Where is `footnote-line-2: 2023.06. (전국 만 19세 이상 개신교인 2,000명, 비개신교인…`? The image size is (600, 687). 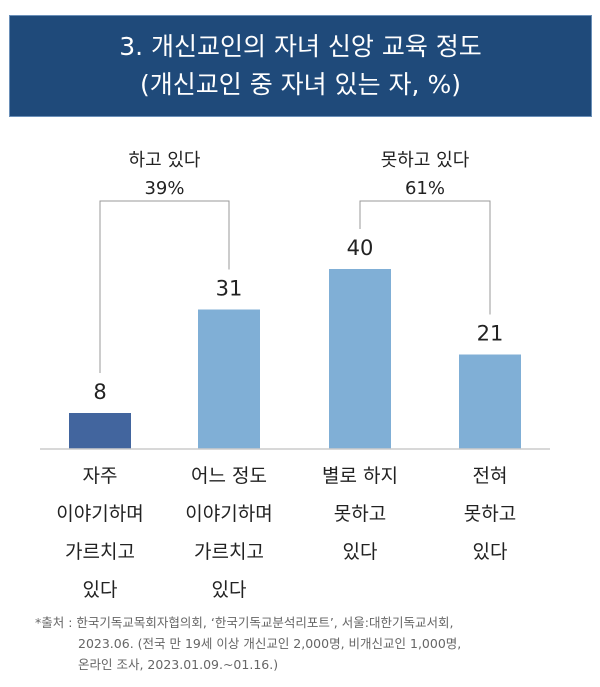
footnote-line-2: 2023.06. (전국 만 19세 이상 개신교인 2,000명, 비개신교인… is located at coordinates (270, 643).